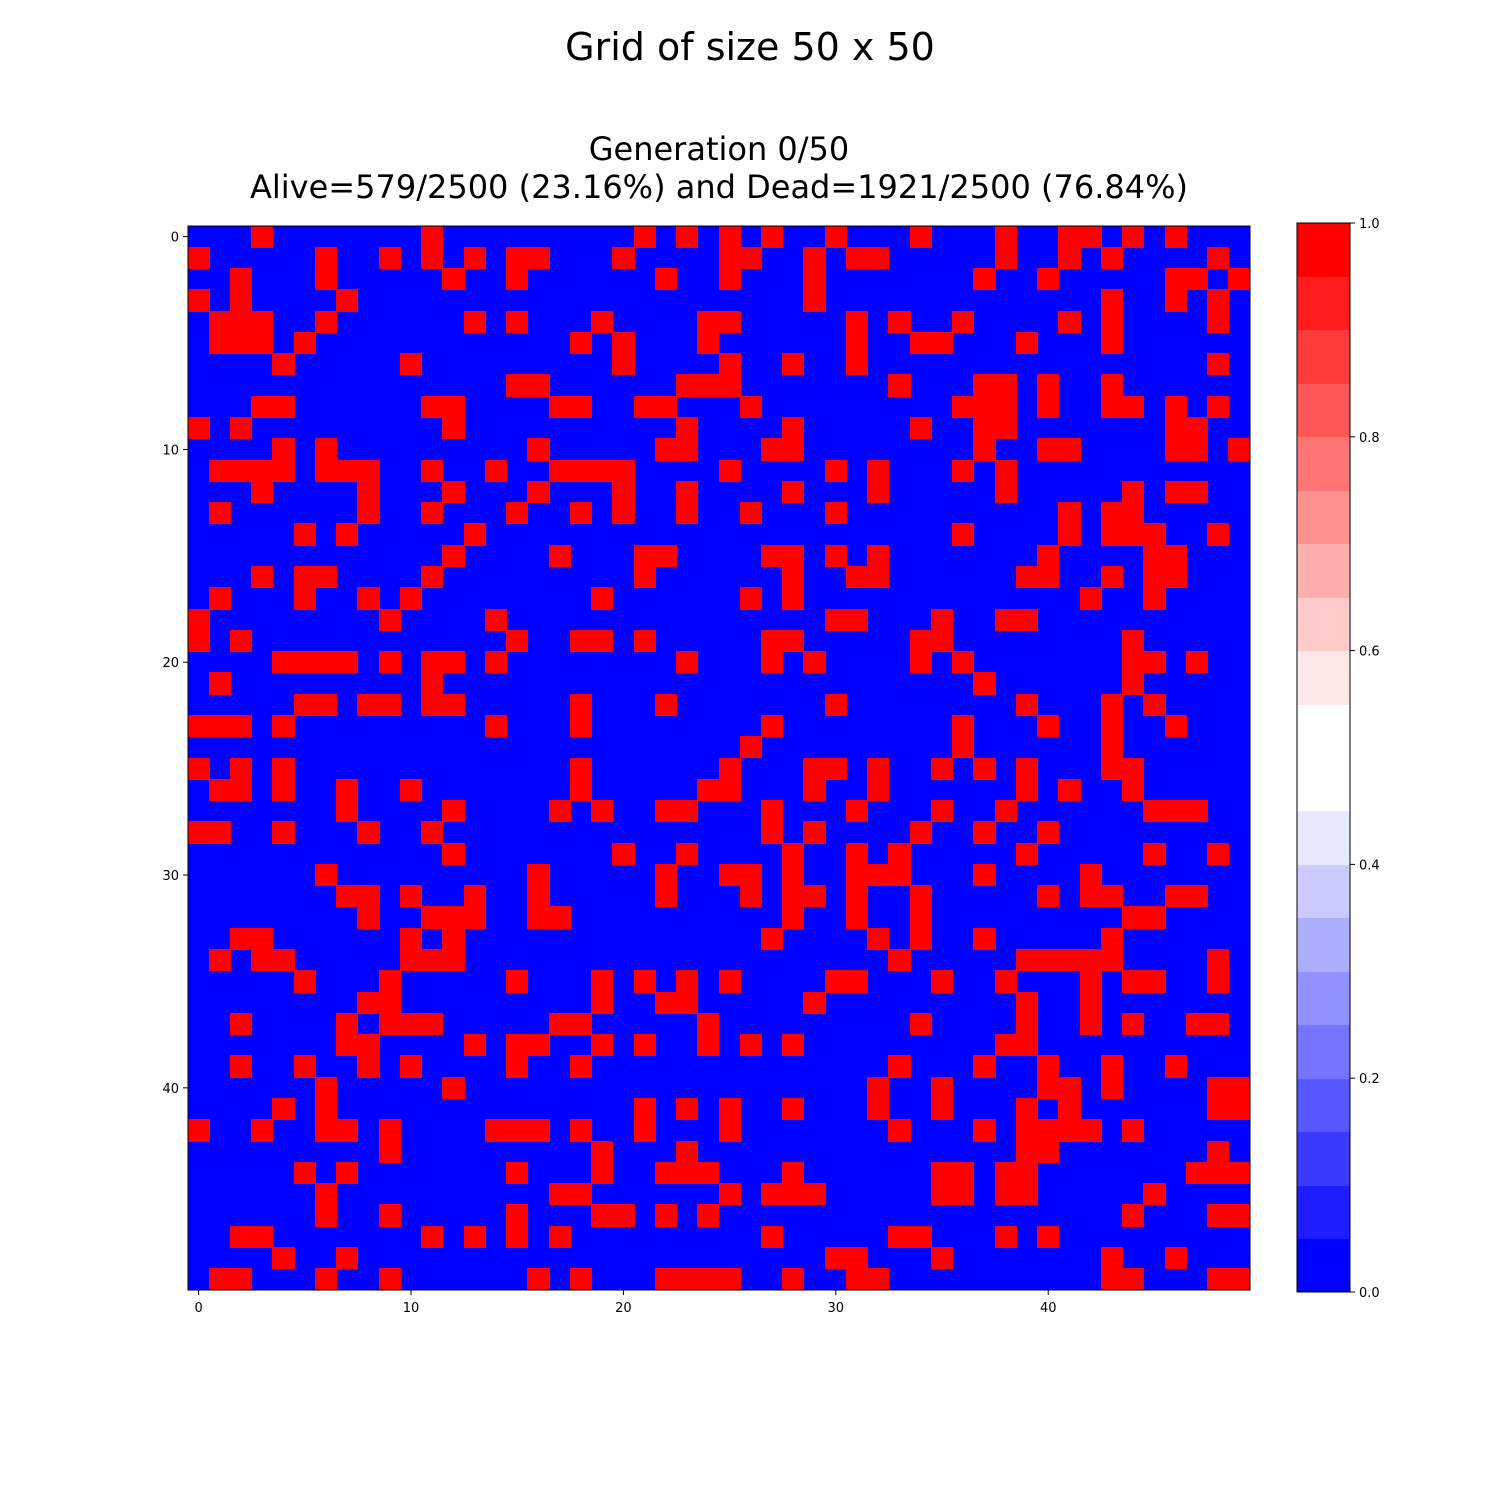 The height and width of the screenshot is (1500, 1500). Describe the element at coordinates (750, 47) in the screenshot. I see `figure-title: Grid of size 50 x 50` at that location.